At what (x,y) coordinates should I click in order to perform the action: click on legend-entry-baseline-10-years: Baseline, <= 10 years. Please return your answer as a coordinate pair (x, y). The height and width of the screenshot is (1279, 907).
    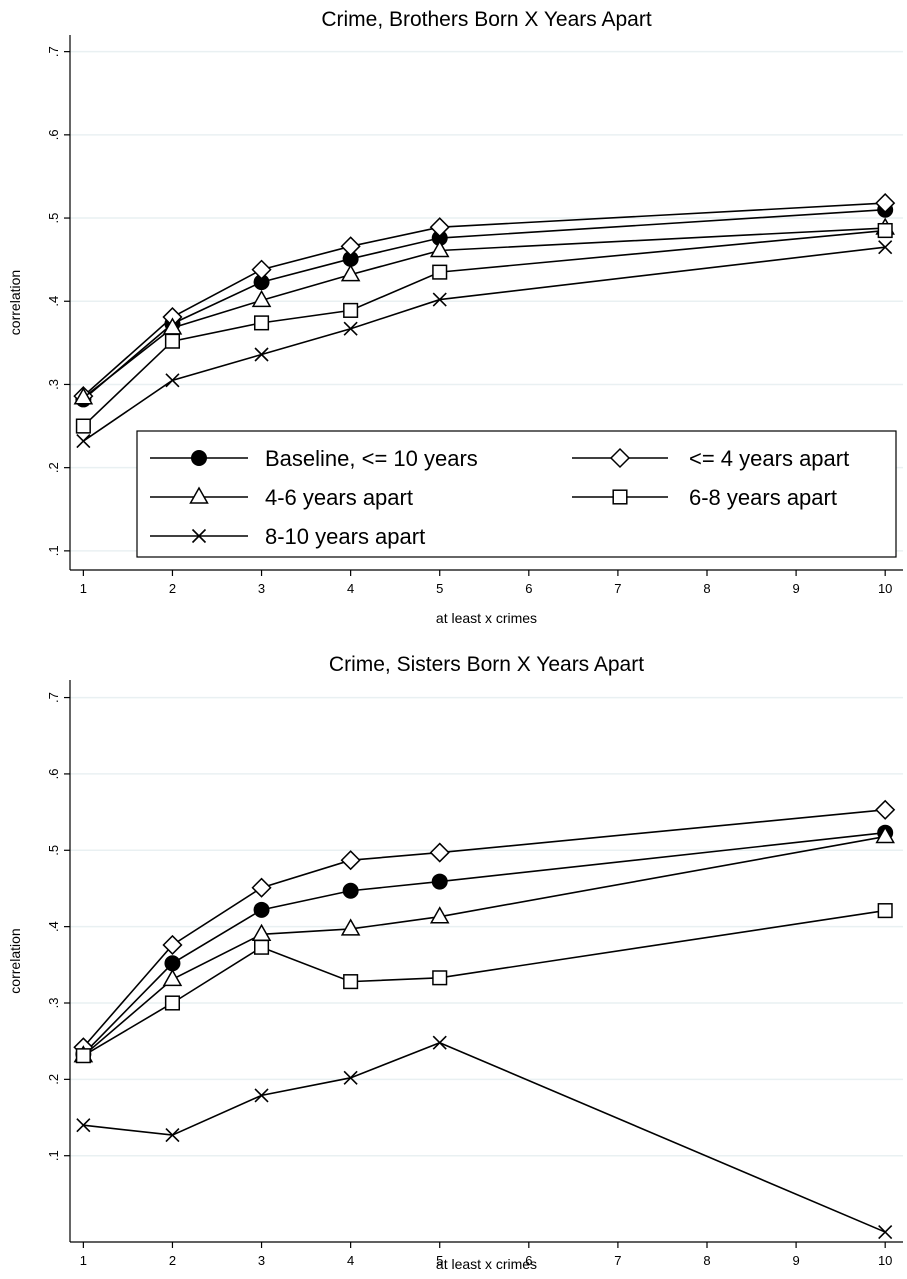
    Looking at the image, I should click on (314, 458).